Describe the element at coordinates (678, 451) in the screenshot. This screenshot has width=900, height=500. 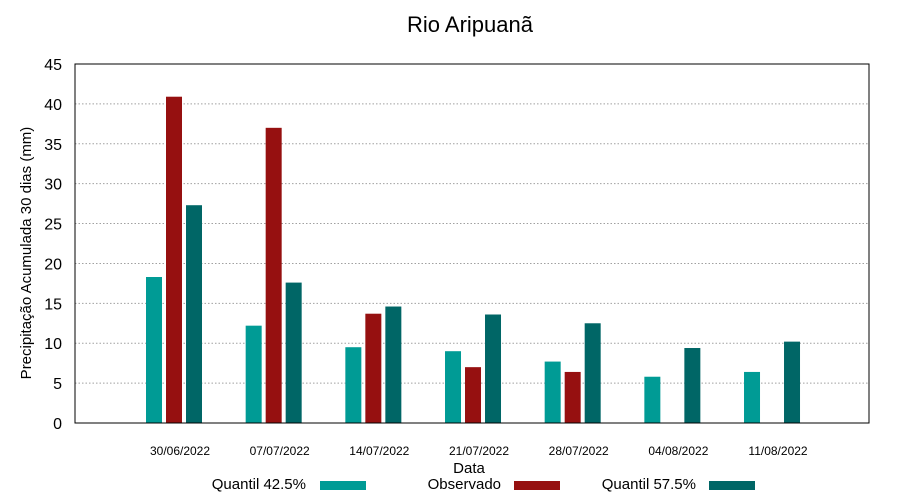
I see `x-tick-label: 04/08/2022` at that location.